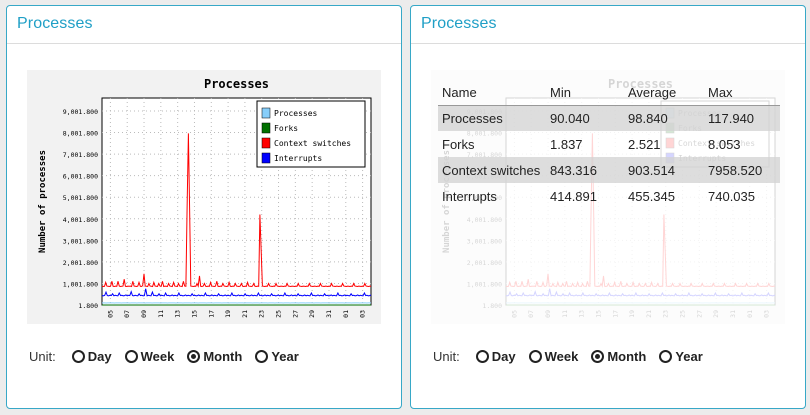  Describe the element at coordinates (566, 144) in the screenshot. I see `cell-min: 1.837` at that location.